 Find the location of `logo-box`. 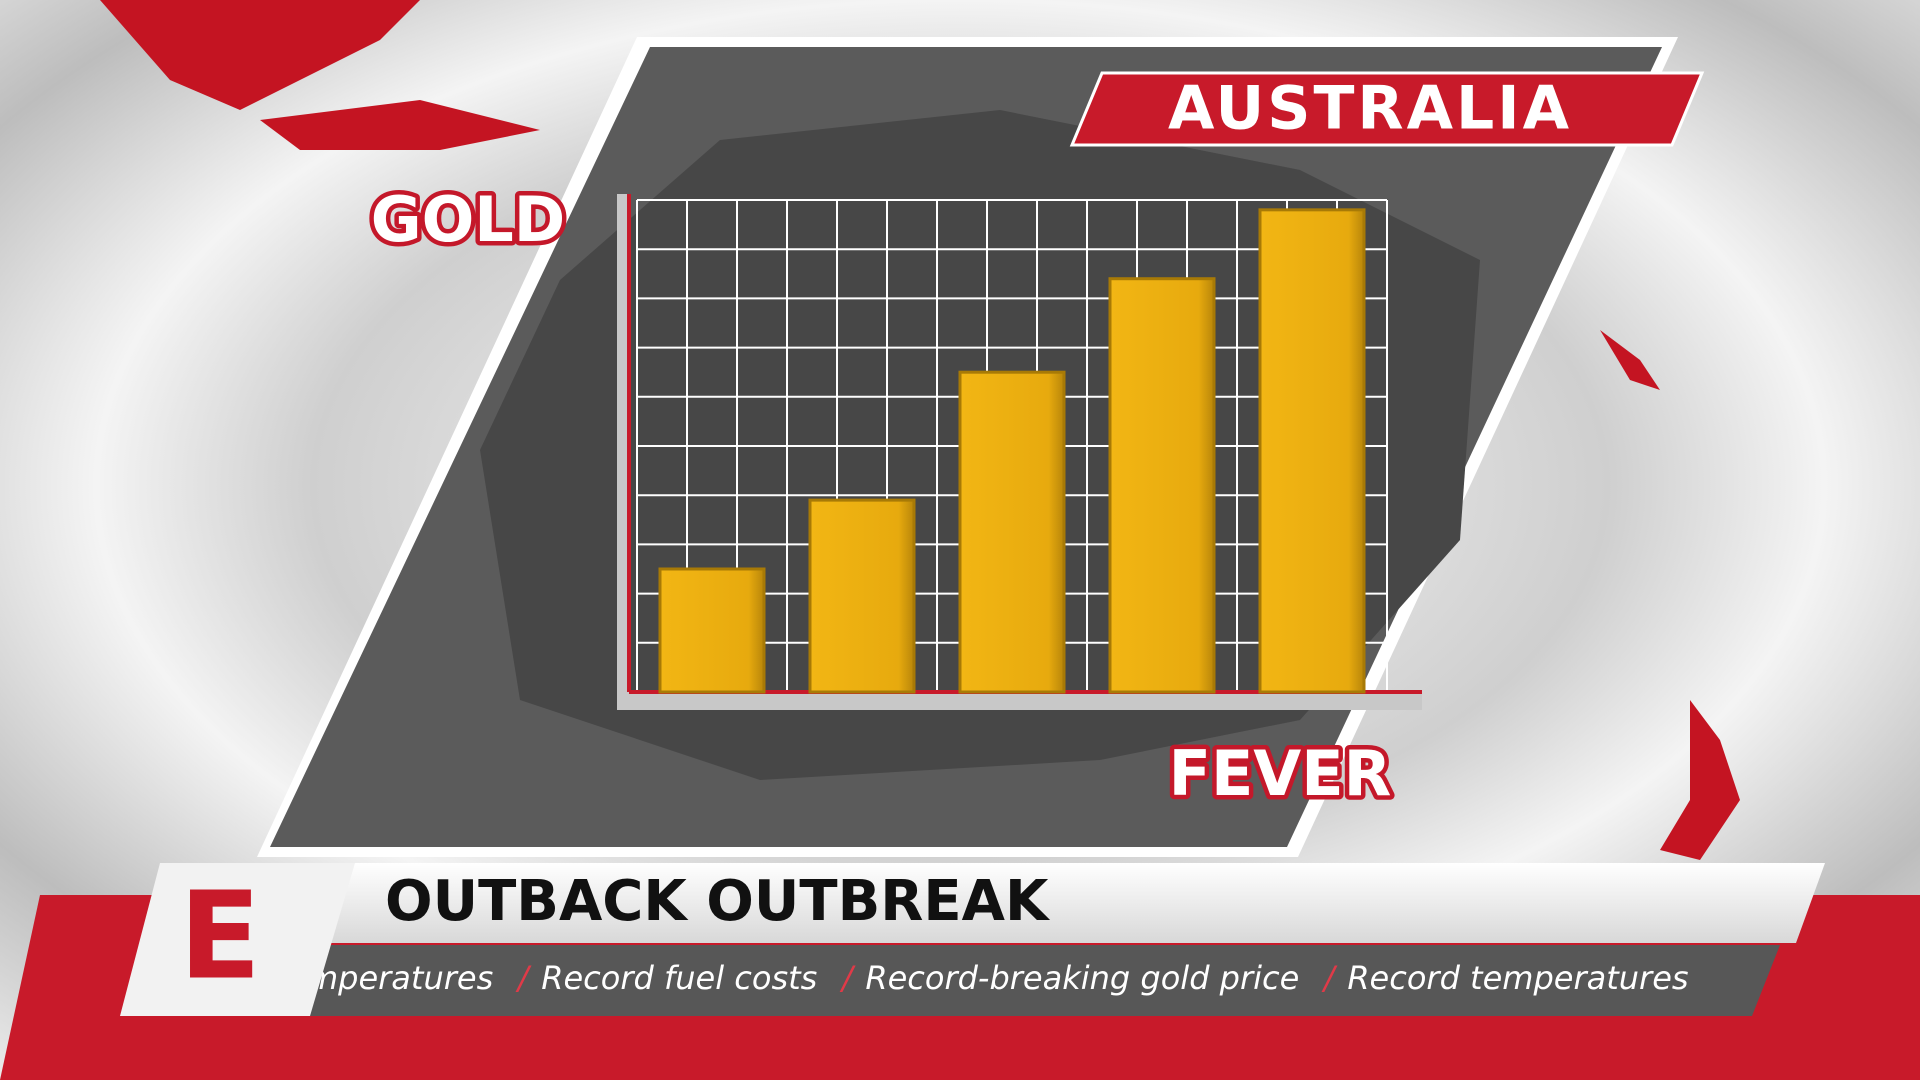

logo-box is located at coordinates (237, 939).